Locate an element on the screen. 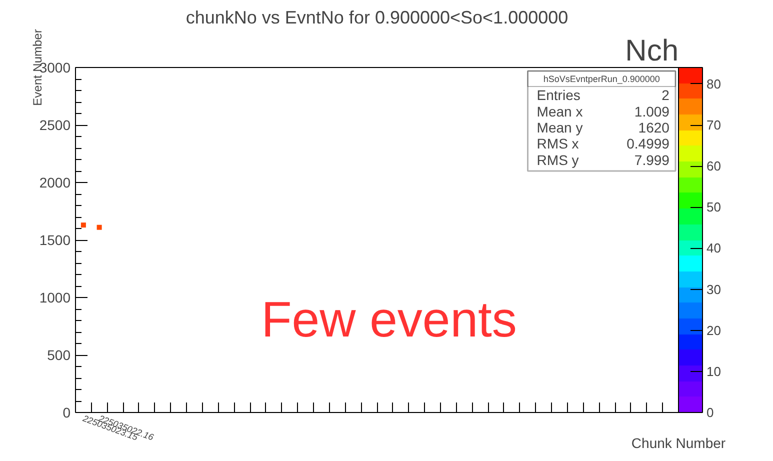 The width and height of the screenshot is (773, 461). color-bar-label: 60 is located at coordinates (713, 166).